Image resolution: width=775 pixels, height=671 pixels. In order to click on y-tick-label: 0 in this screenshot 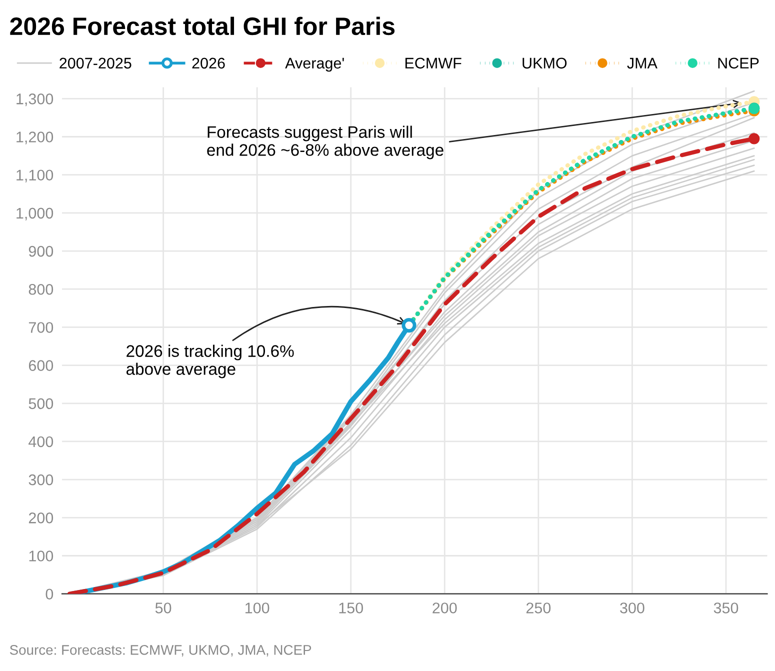, I will do `click(50, 594)`.